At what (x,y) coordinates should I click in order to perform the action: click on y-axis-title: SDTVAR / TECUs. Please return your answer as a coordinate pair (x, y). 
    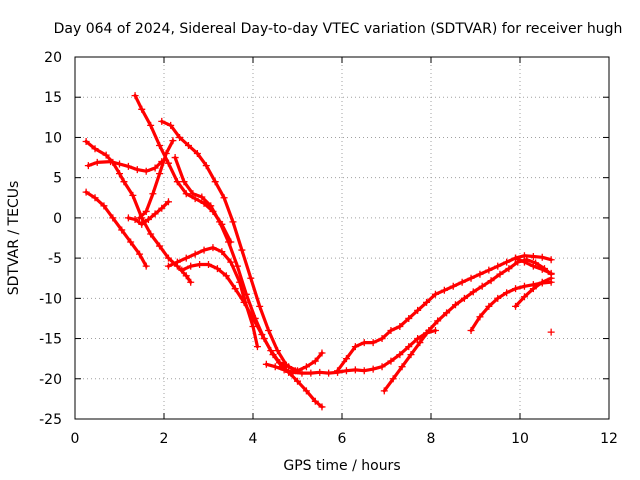
    Looking at the image, I should click on (14, 238).